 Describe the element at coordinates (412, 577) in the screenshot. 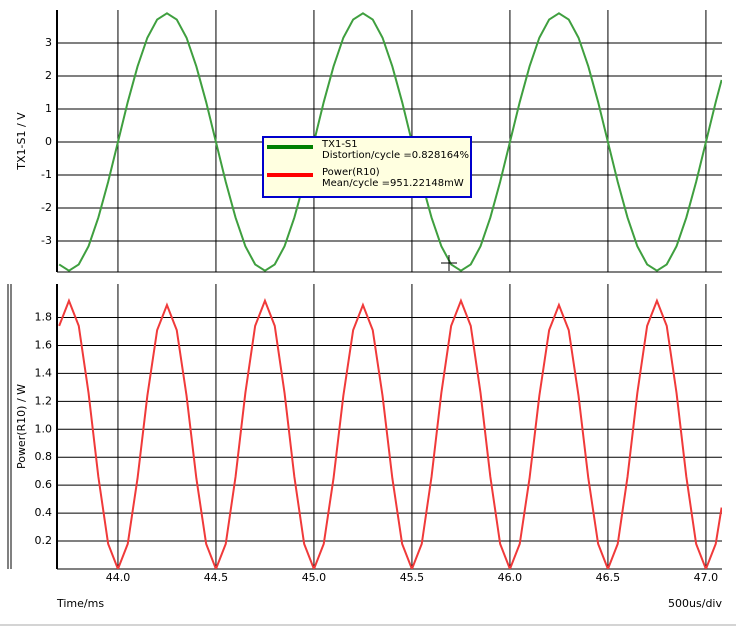

I see `x-tick-label: 45.5` at that location.